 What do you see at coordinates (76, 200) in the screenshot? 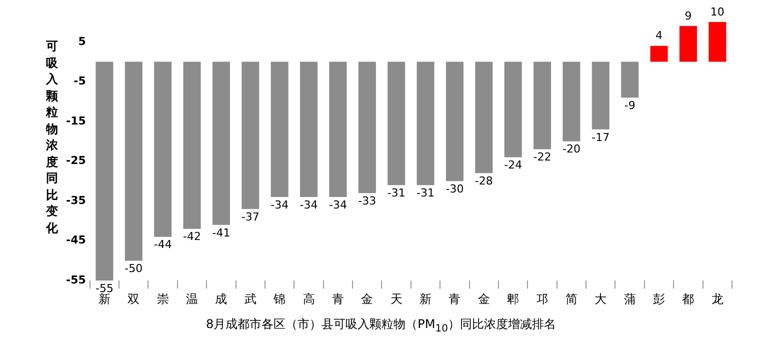
I see `y-tick-label: -35` at bounding box center [76, 200].